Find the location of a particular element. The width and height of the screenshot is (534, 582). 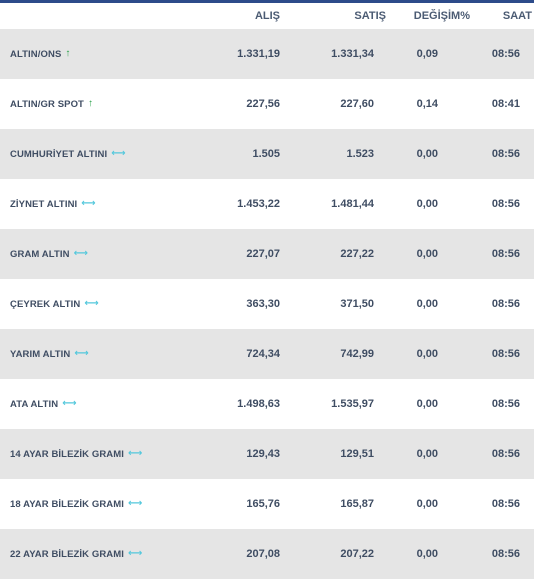

table-row: ZİYNET ALTINI ⟷ 1.453,22 1.481,44 0,00 08:56 is located at coordinates (267, 204).